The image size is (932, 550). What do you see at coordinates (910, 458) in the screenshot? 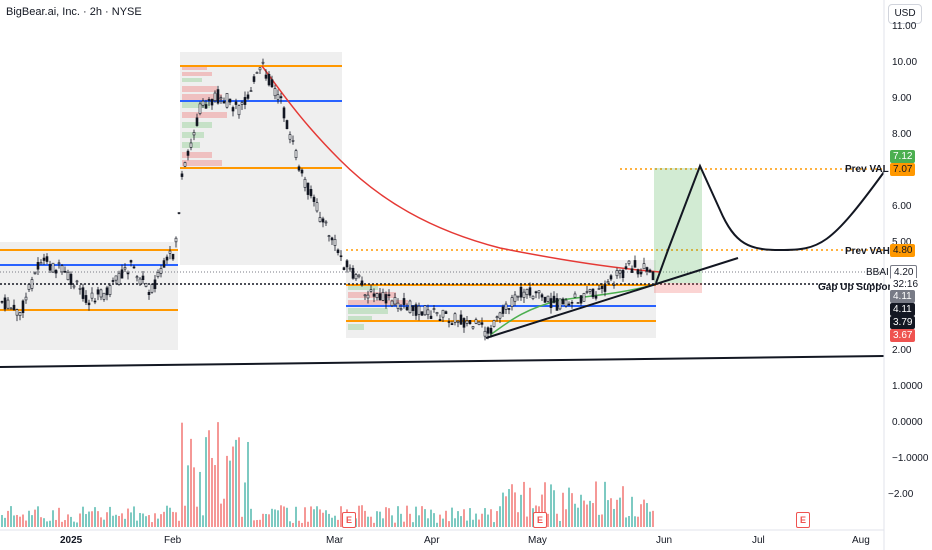
I see `oscillator-axis-tick: −1.0000` at bounding box center [910, 458].